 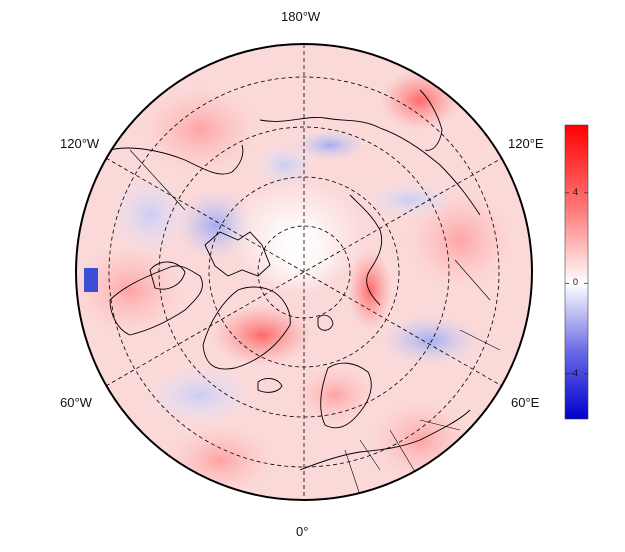 What do you see at coordinates (301, 16) in the screenshot?
I see `lon-label-top: 180°W` at bounding box center [301, 16].